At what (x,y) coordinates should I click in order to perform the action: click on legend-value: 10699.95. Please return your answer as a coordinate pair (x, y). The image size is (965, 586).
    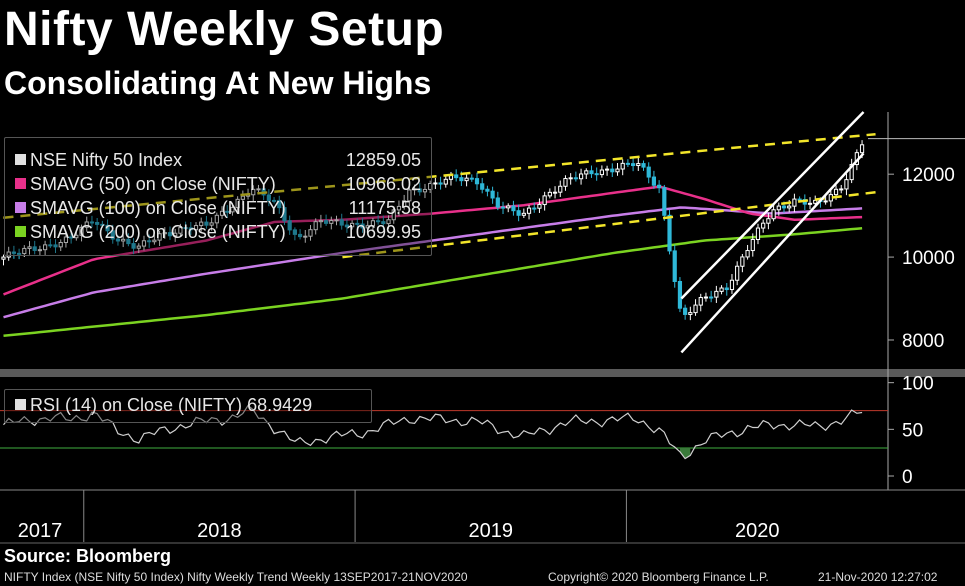
    Looking at the image, I should click on (383, 232).